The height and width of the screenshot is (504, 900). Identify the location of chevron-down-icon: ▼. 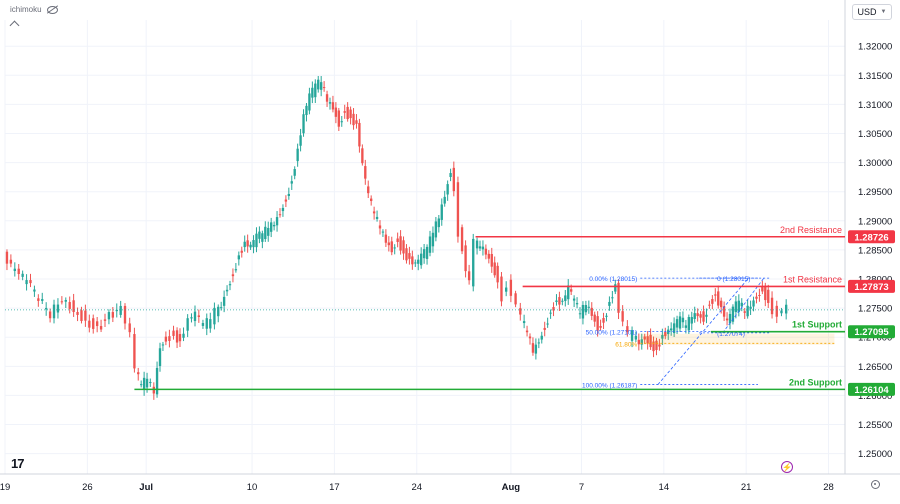
(883, 12).